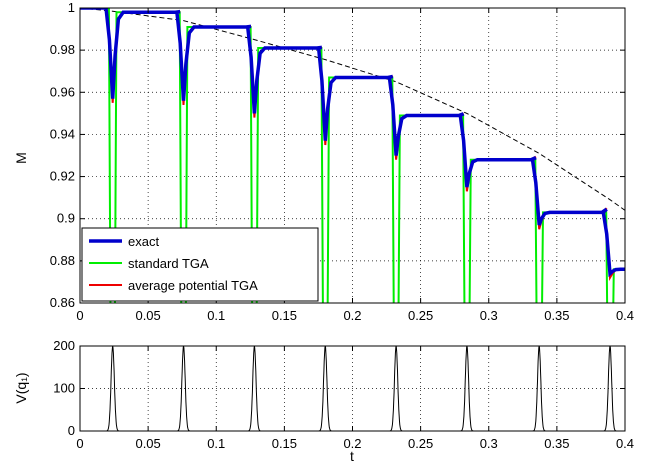 Image resolution: width=665 pixels, height=465 pixels. What do you see at coordinates (62, 133) in the screenshot?
I see `top-y-tick-label: 0.94` at bounding box center [62, 133].